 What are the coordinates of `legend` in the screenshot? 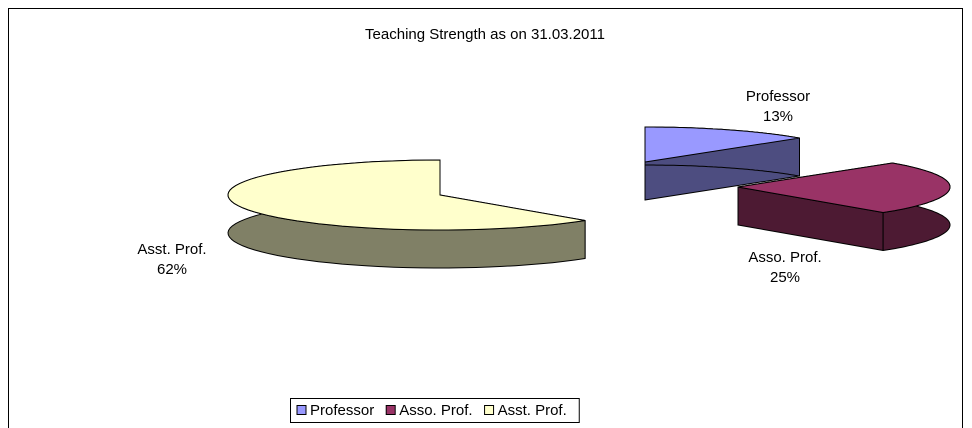 It's located at (435, 410).